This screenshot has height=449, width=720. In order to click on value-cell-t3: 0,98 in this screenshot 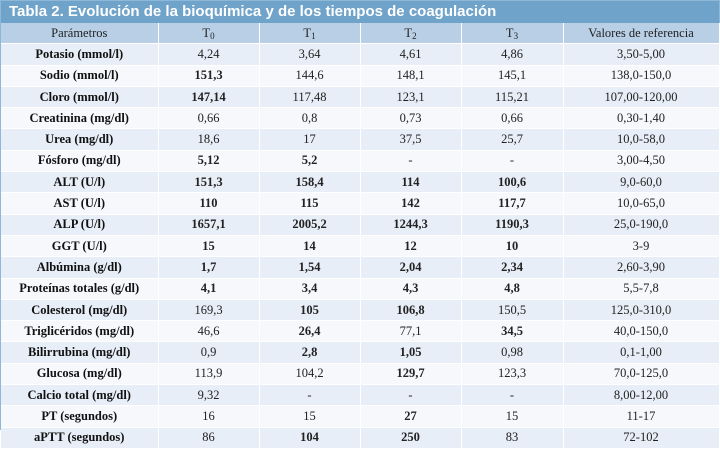, I will do `click(512, 352)`.